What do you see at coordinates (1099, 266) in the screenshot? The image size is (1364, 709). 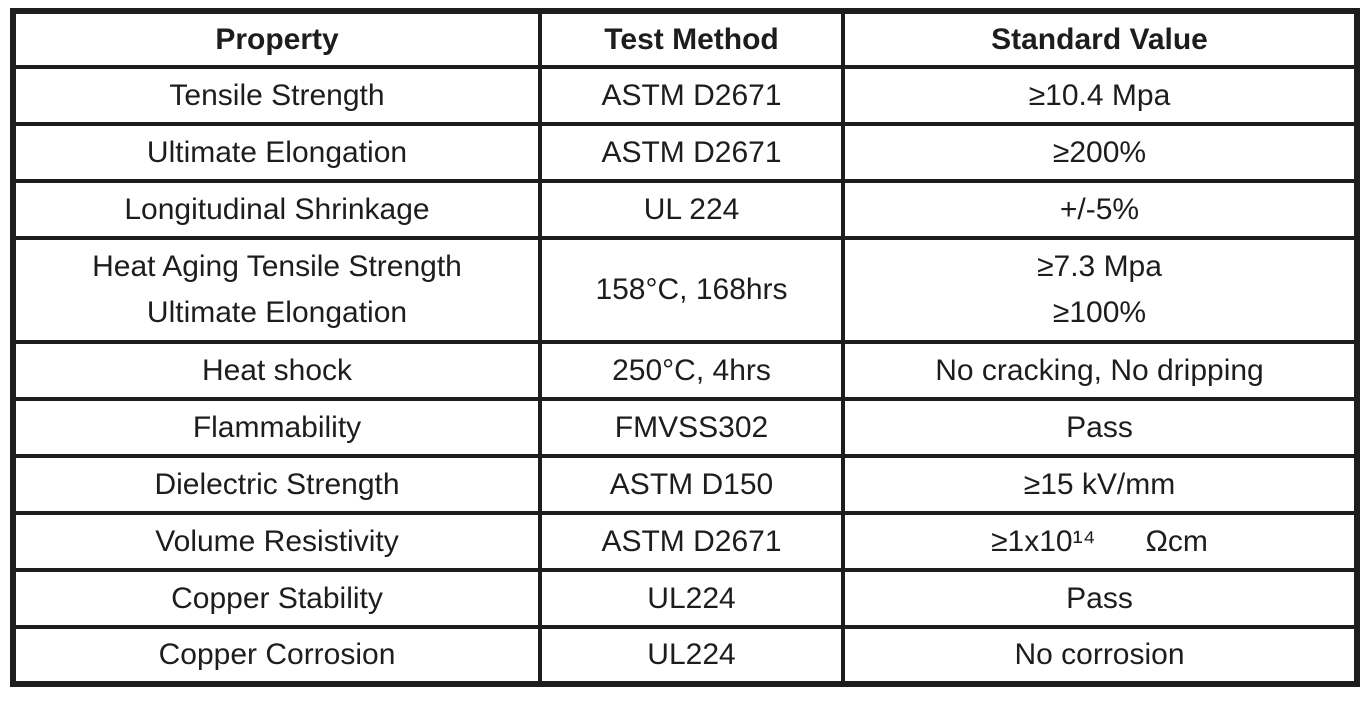 I see `cell-line: ≥7.3 Mpa` at bounding box center [1099, 266].